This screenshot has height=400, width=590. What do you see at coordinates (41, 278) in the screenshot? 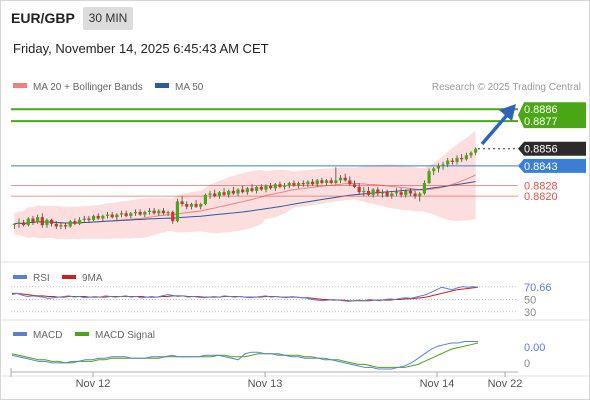
I see `rsi-legend-label: RSI` at bounding box center [41, 278].